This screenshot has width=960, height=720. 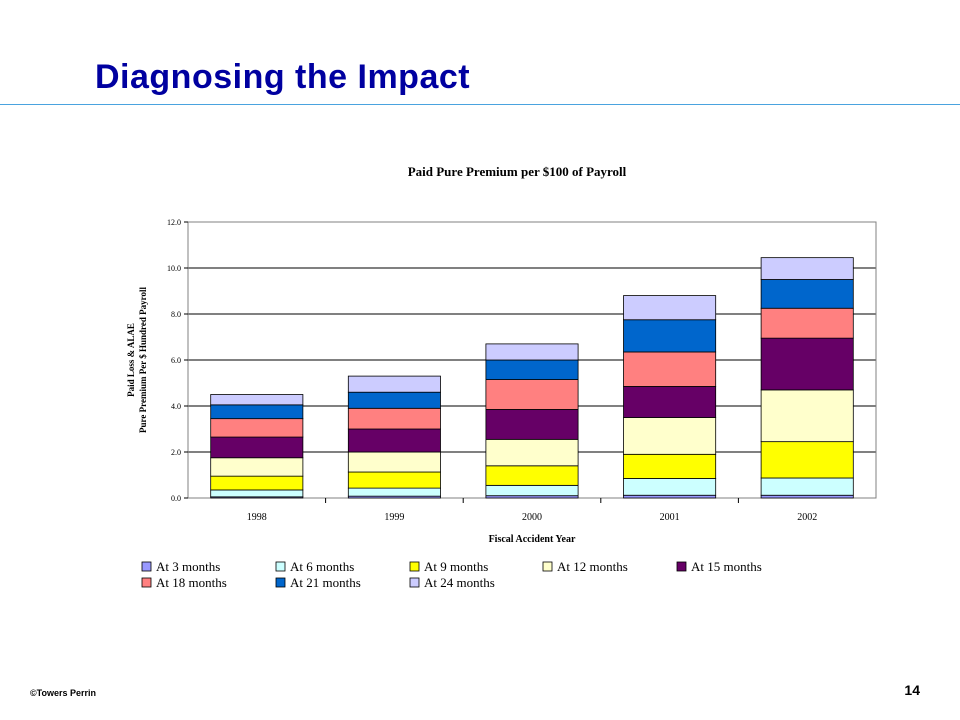 I want to click on legend-label: At 6 months, so click(x=322, y=566).